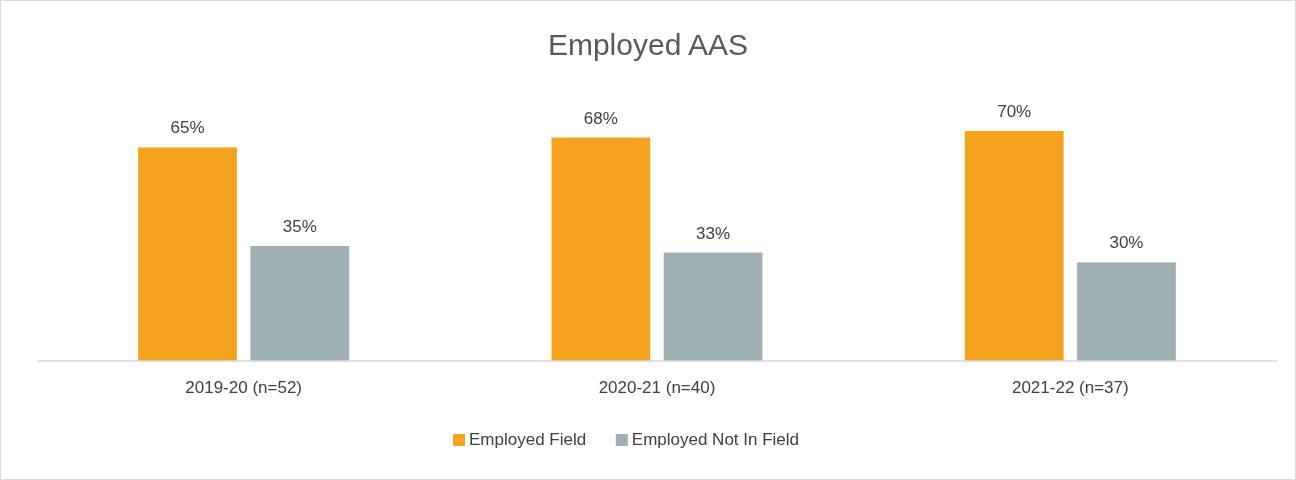 This screenshot has height=480, width=1296. What do you see at coordinates (528, 439) in the screenshot?
I see `legend-label: Employed Field` at bounding box center [528, 439].